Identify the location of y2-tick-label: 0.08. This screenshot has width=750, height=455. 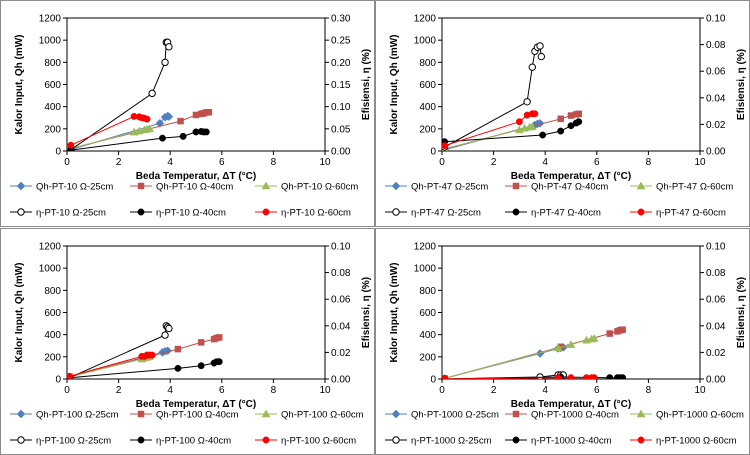
(716, 273).